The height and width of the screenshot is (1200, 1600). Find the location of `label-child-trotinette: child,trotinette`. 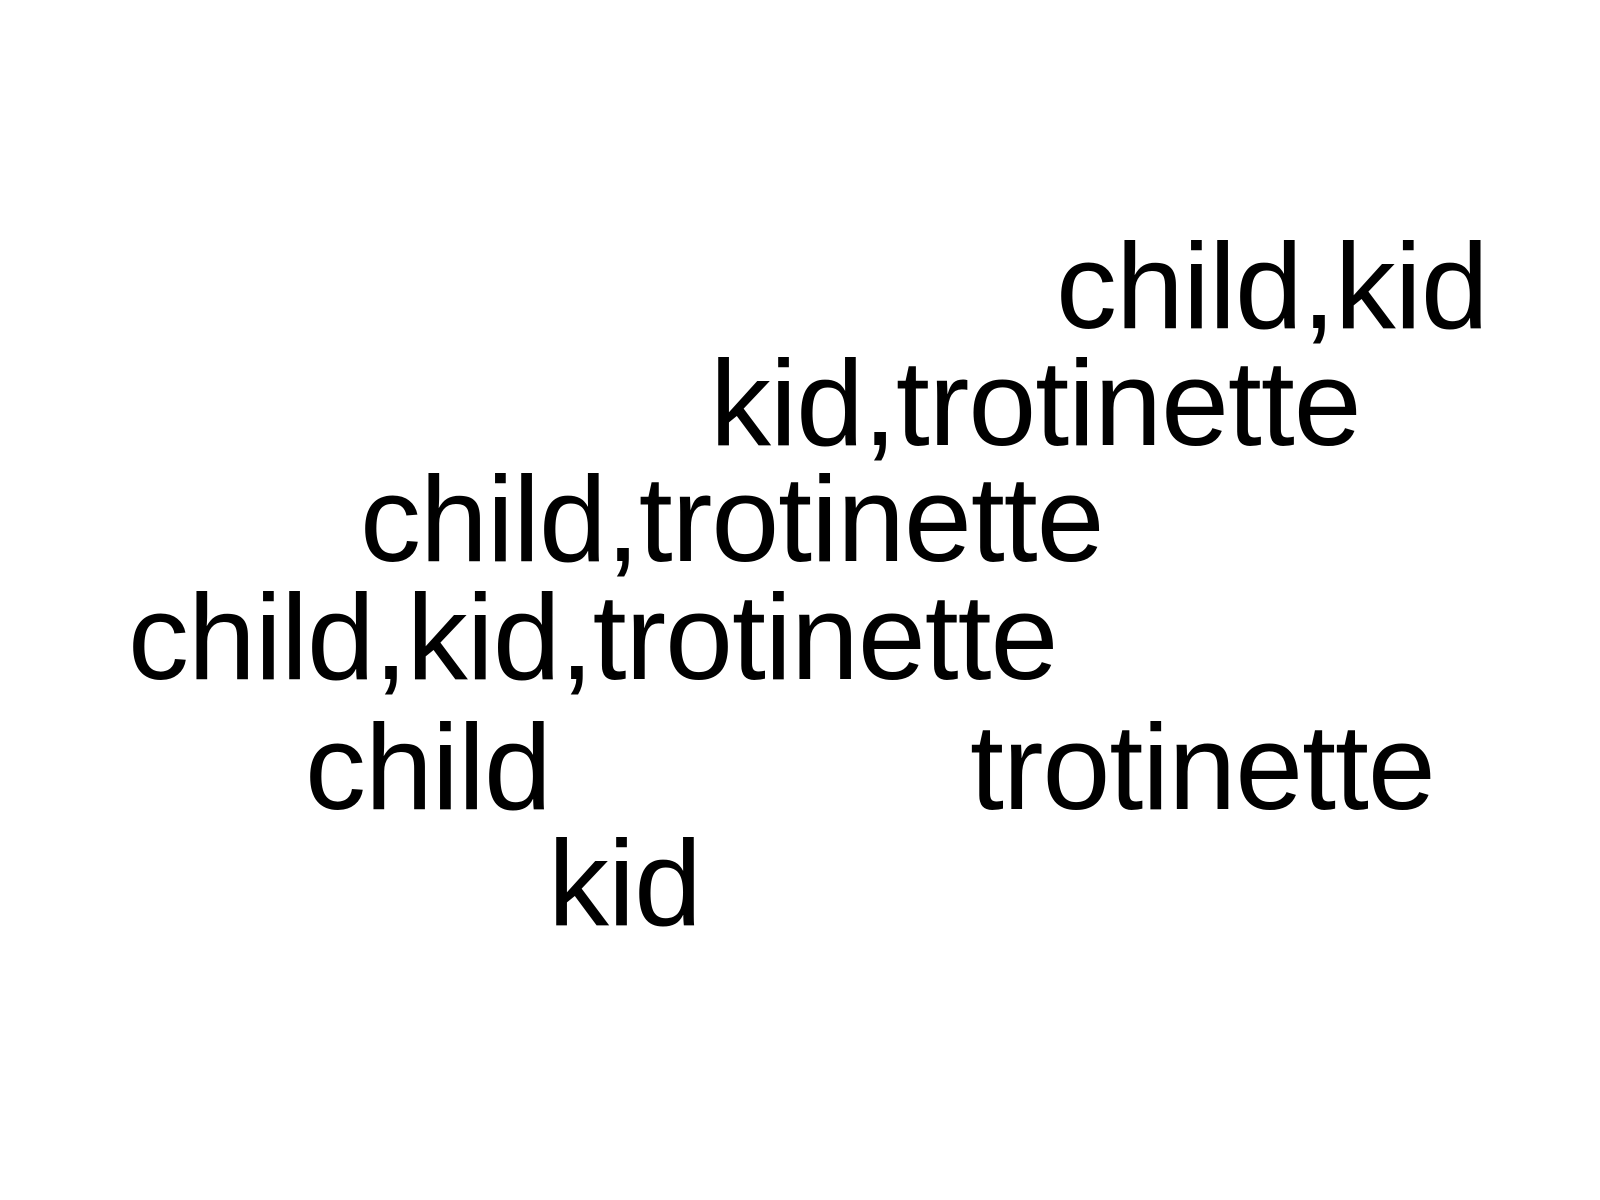

label-child-trotinette: child,trotinette is located at coordinates (732, 519).